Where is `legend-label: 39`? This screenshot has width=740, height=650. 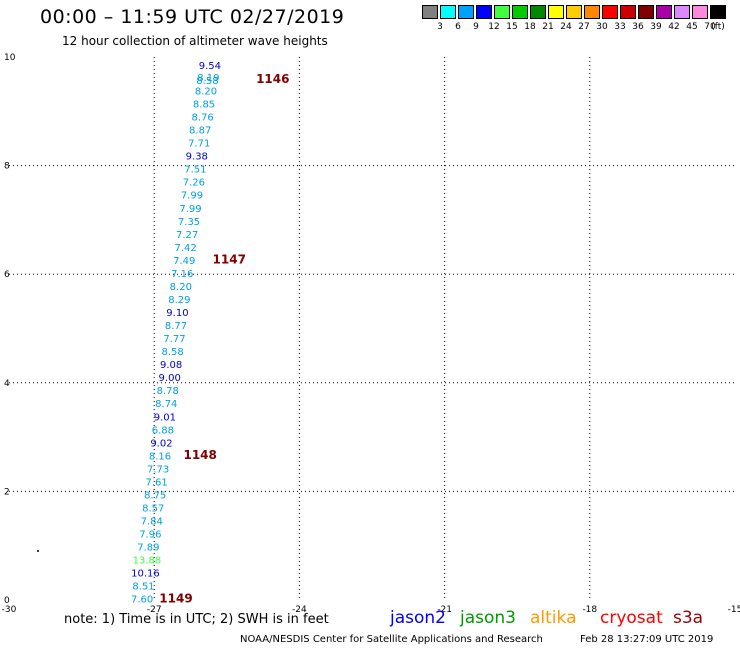 legend-label: 39 is located at coordinates (656, 27).